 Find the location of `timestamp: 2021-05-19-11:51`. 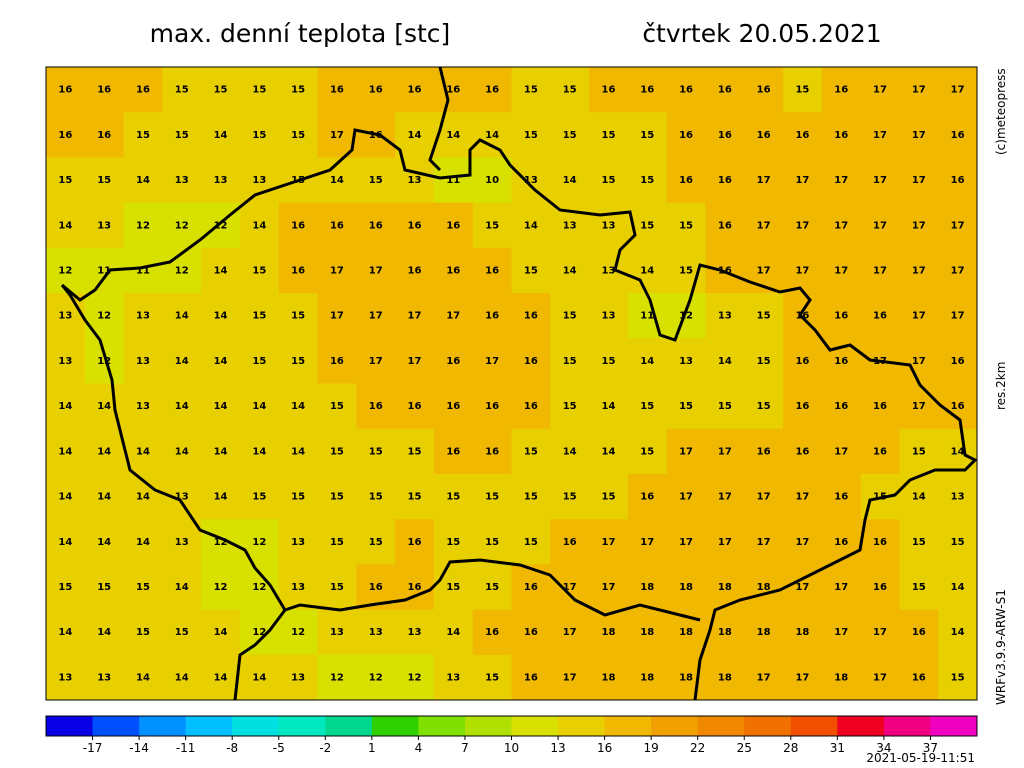

timestamp: 2021-05-19-11:51 is located at coordinates (920, 758).